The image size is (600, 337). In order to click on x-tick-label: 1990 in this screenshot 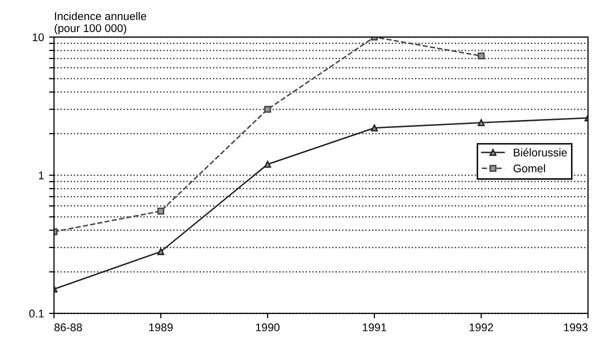, I will do `click(268, 327)`.